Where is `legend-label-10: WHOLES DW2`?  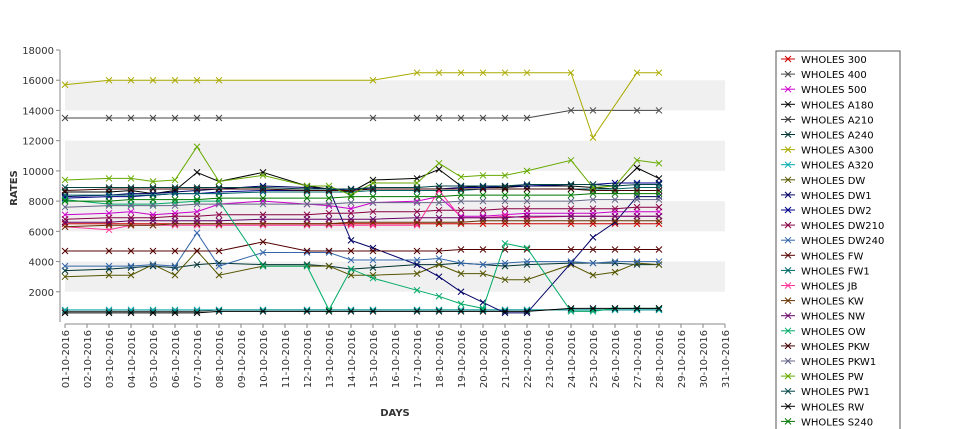 legend-label-10: WHOLES DW2 is located at coordinates (836, 211).